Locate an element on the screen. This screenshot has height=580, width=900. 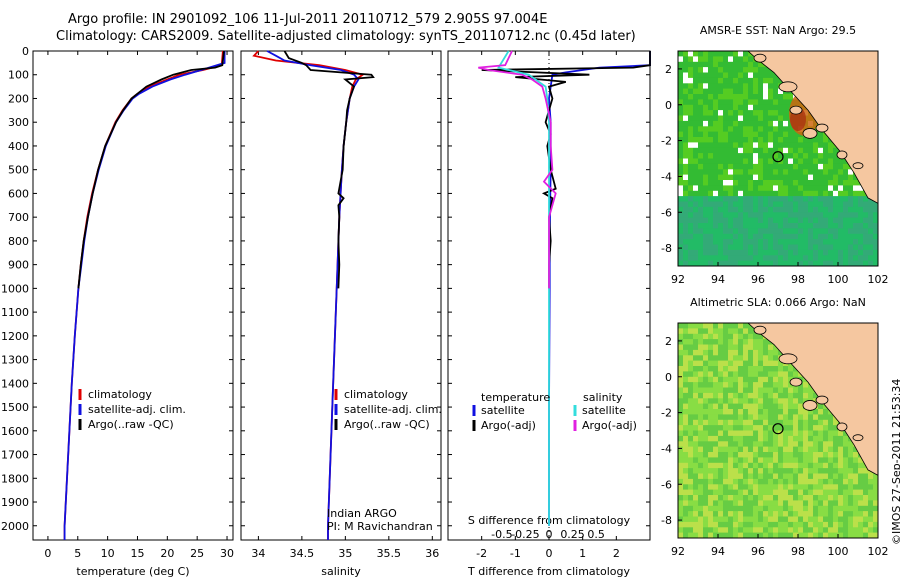
map-title: Altimetric SLA: 0.066 Argo: NaN is located at coordinates (778, 302).